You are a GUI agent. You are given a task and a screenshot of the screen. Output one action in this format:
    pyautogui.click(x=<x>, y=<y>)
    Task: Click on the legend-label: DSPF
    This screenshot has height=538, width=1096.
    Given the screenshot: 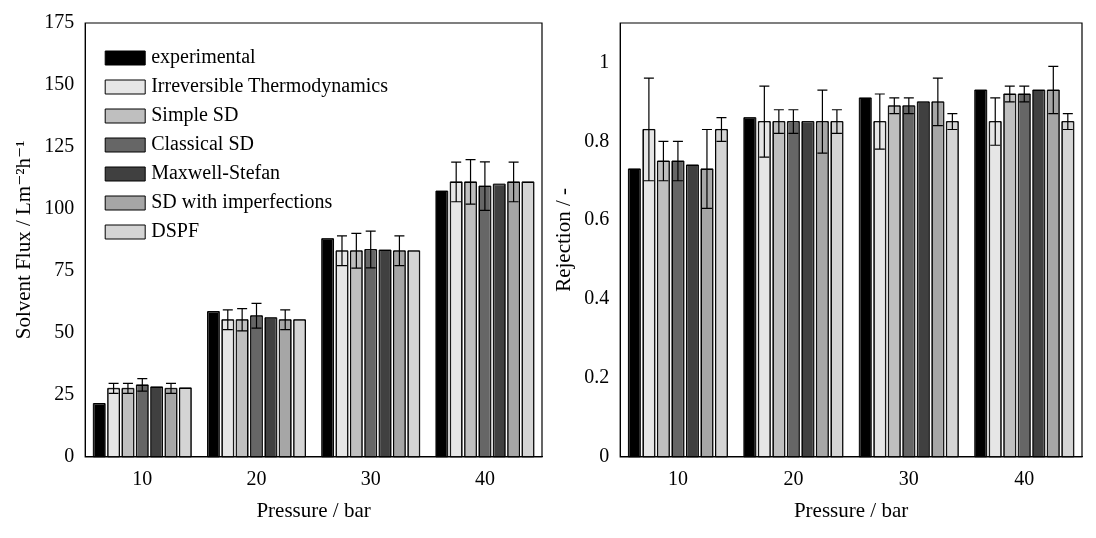 What is the action you would take?
    pyautogui.click(x=175, y=230)
    